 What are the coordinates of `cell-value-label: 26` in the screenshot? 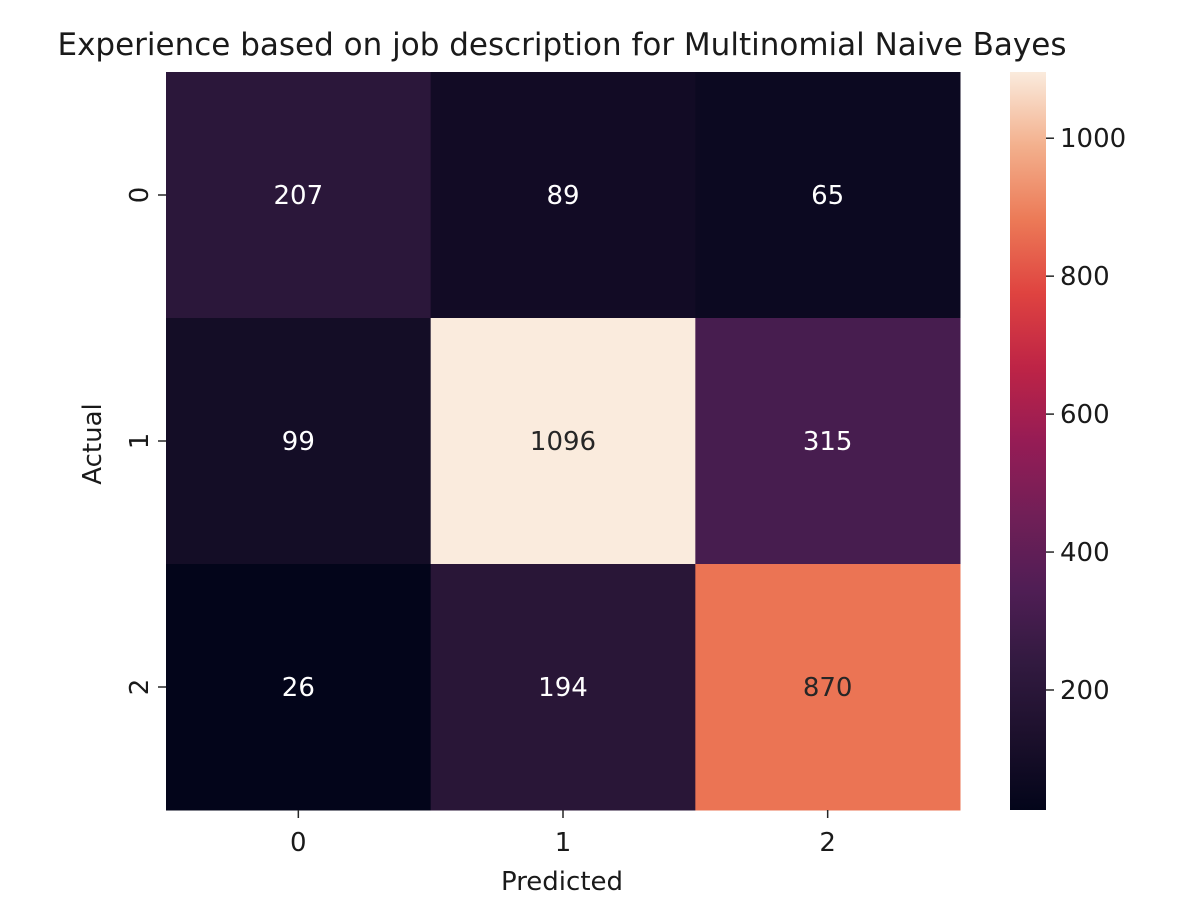 It's located at (298, 688).